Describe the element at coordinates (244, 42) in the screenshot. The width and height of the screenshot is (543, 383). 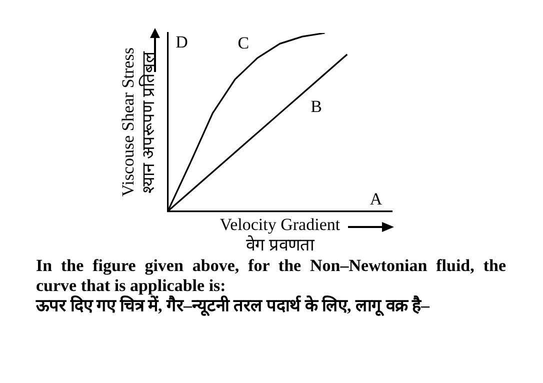
I see `series-label: C` at that location.